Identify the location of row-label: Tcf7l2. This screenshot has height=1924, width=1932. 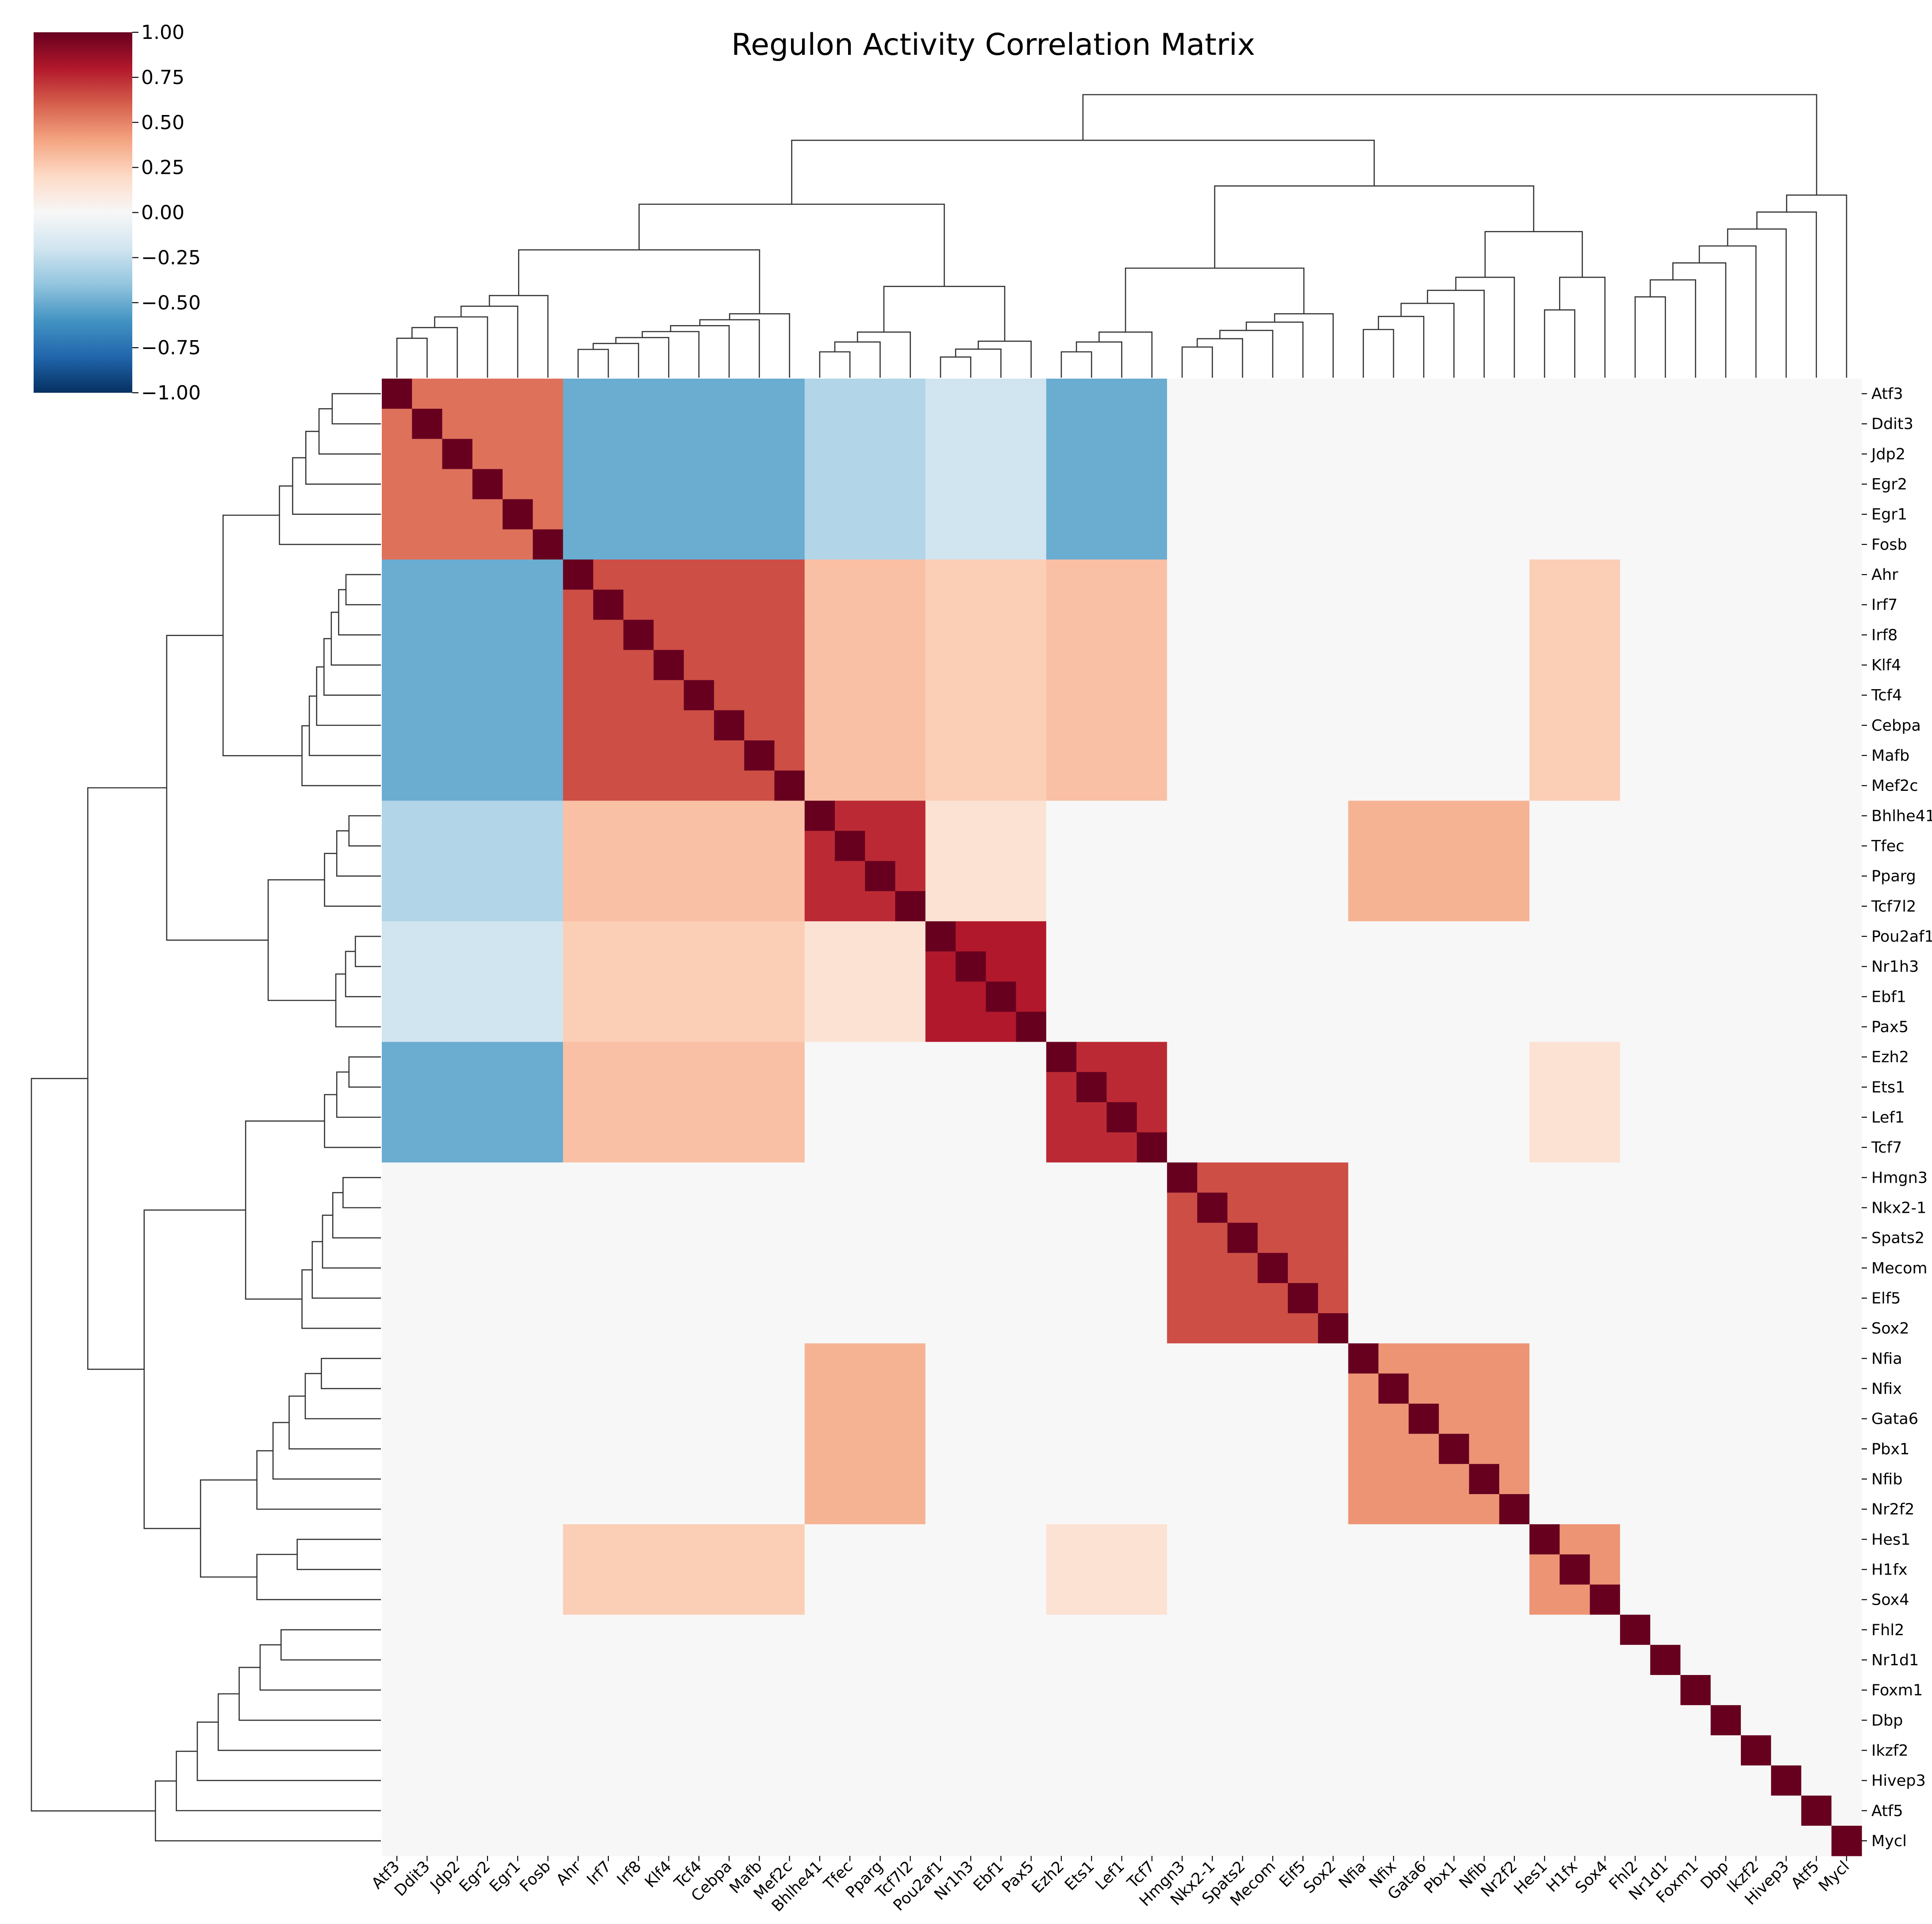
(1893, 907).